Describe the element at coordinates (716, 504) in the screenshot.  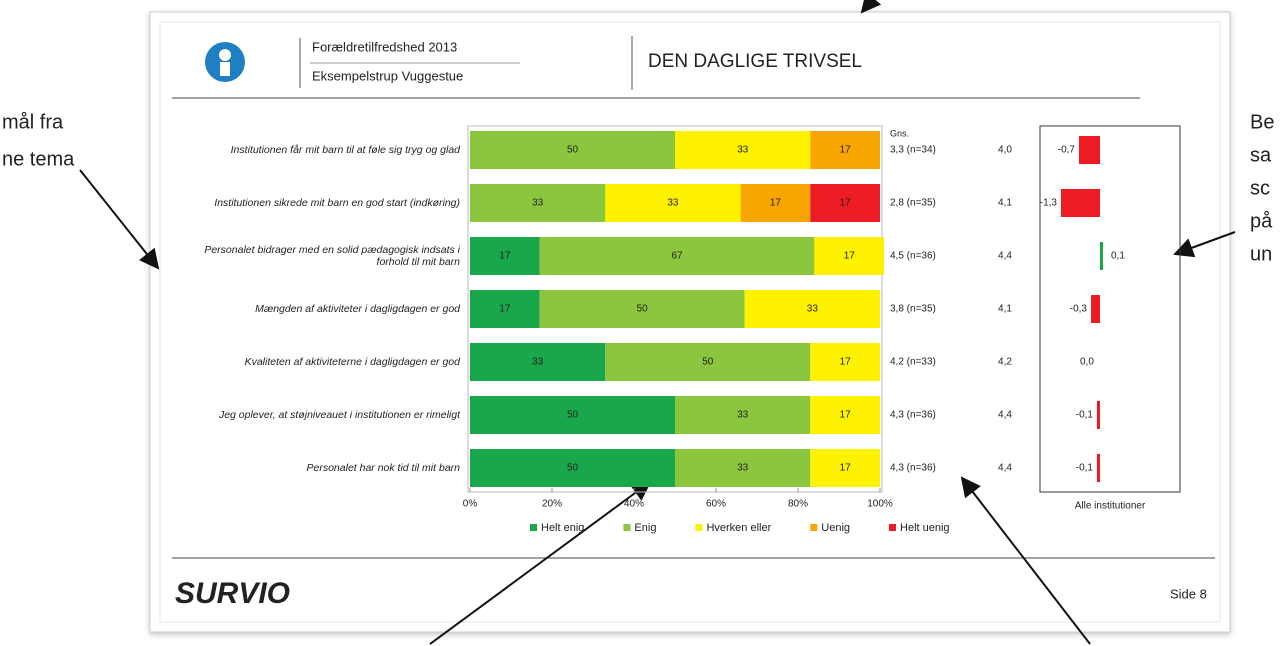
I see `x-tick-label: 60%` at that location.